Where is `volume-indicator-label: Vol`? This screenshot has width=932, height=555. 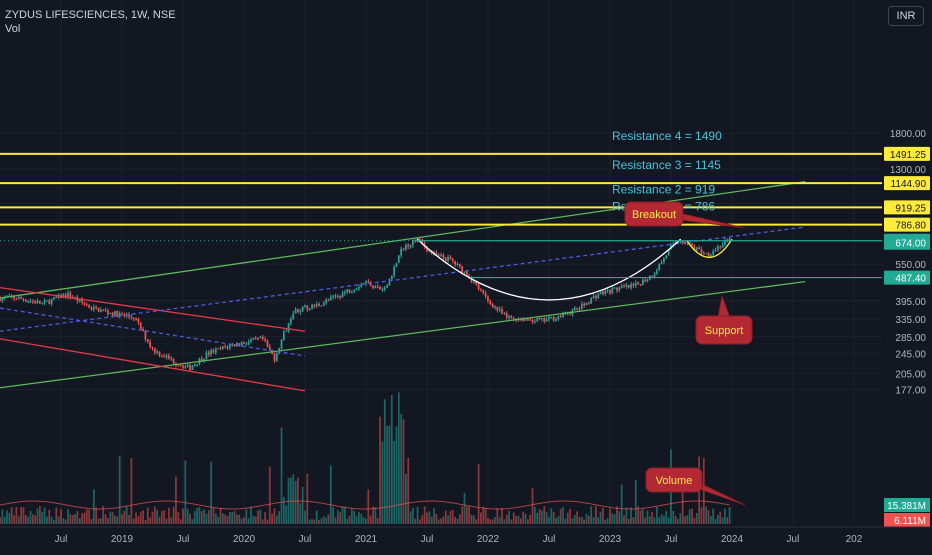
volume-indicator-label: Vol is located at coordinates (13, 29).